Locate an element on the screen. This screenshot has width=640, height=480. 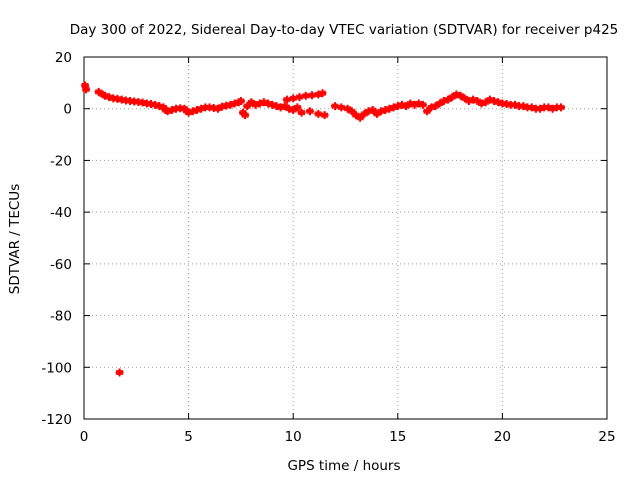
y-tick-label: -20 is located at coordinates (61, 161).